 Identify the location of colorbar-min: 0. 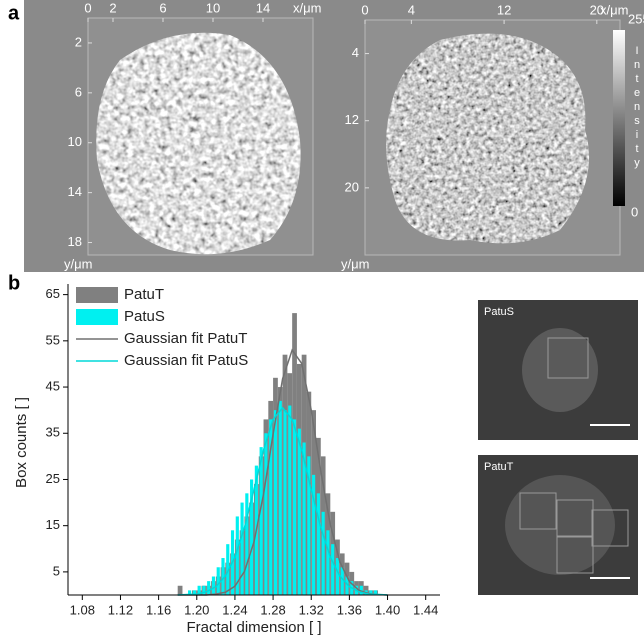
(634, 211).